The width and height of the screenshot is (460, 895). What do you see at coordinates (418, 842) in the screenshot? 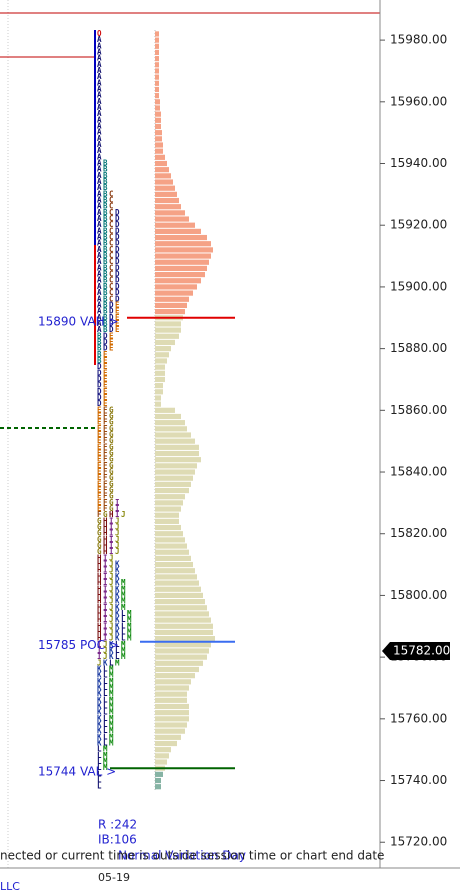
I see `y-tick-label: 15720.00` at bounding box center [418, 842].